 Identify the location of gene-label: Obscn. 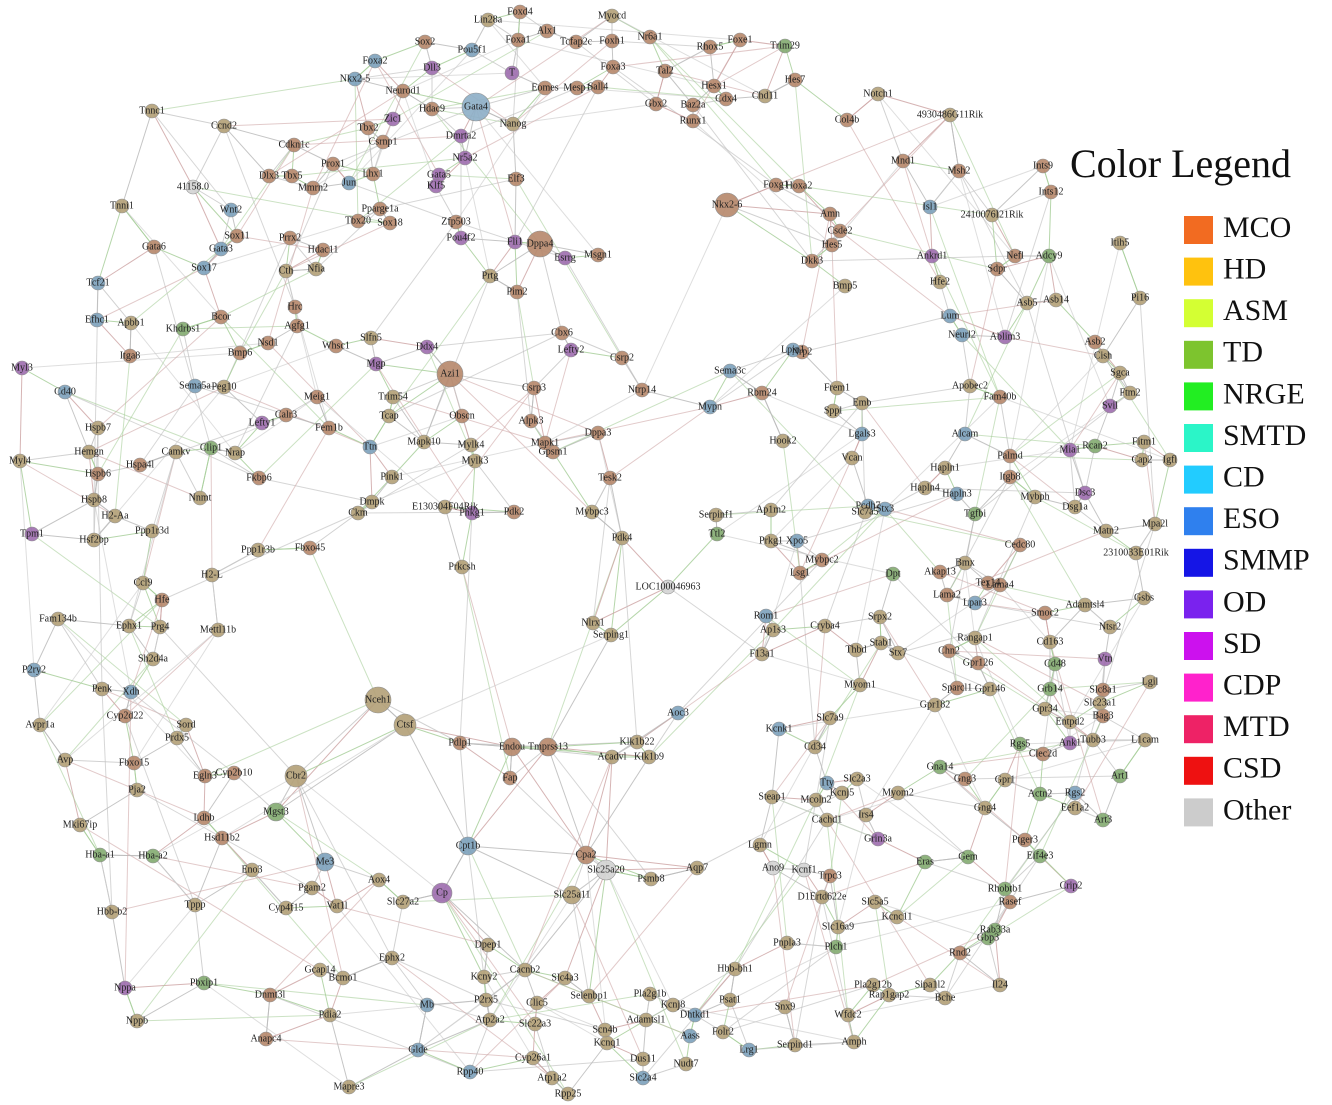
(462, 415).